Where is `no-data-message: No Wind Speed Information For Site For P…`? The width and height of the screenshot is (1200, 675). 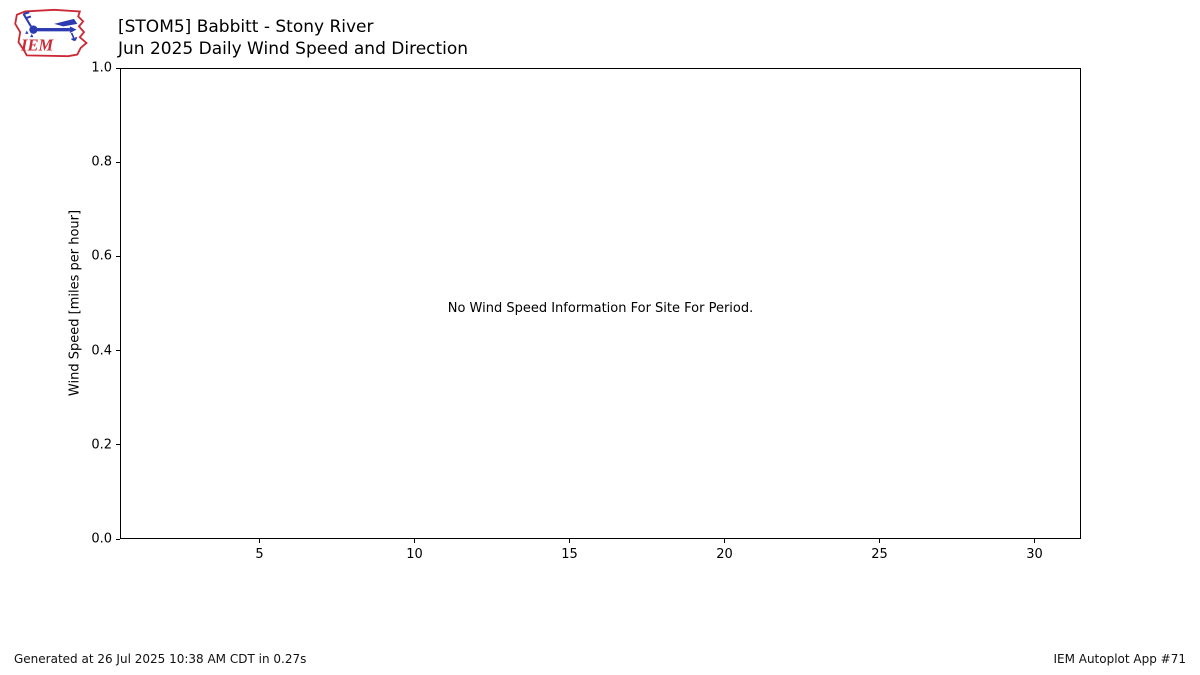 no-data-message: No Wind Speed Information For Site For P… is located at coordinates (600, 308).